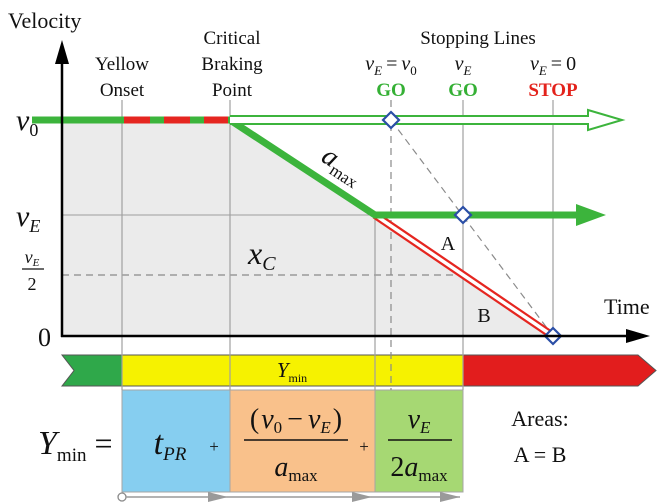 This screenshot has width=668, height=504. What do you see at coordinates (405, 64) in the screenshot?
I see `condition-rhs-symbol: v` at bounding box center [405, 64].